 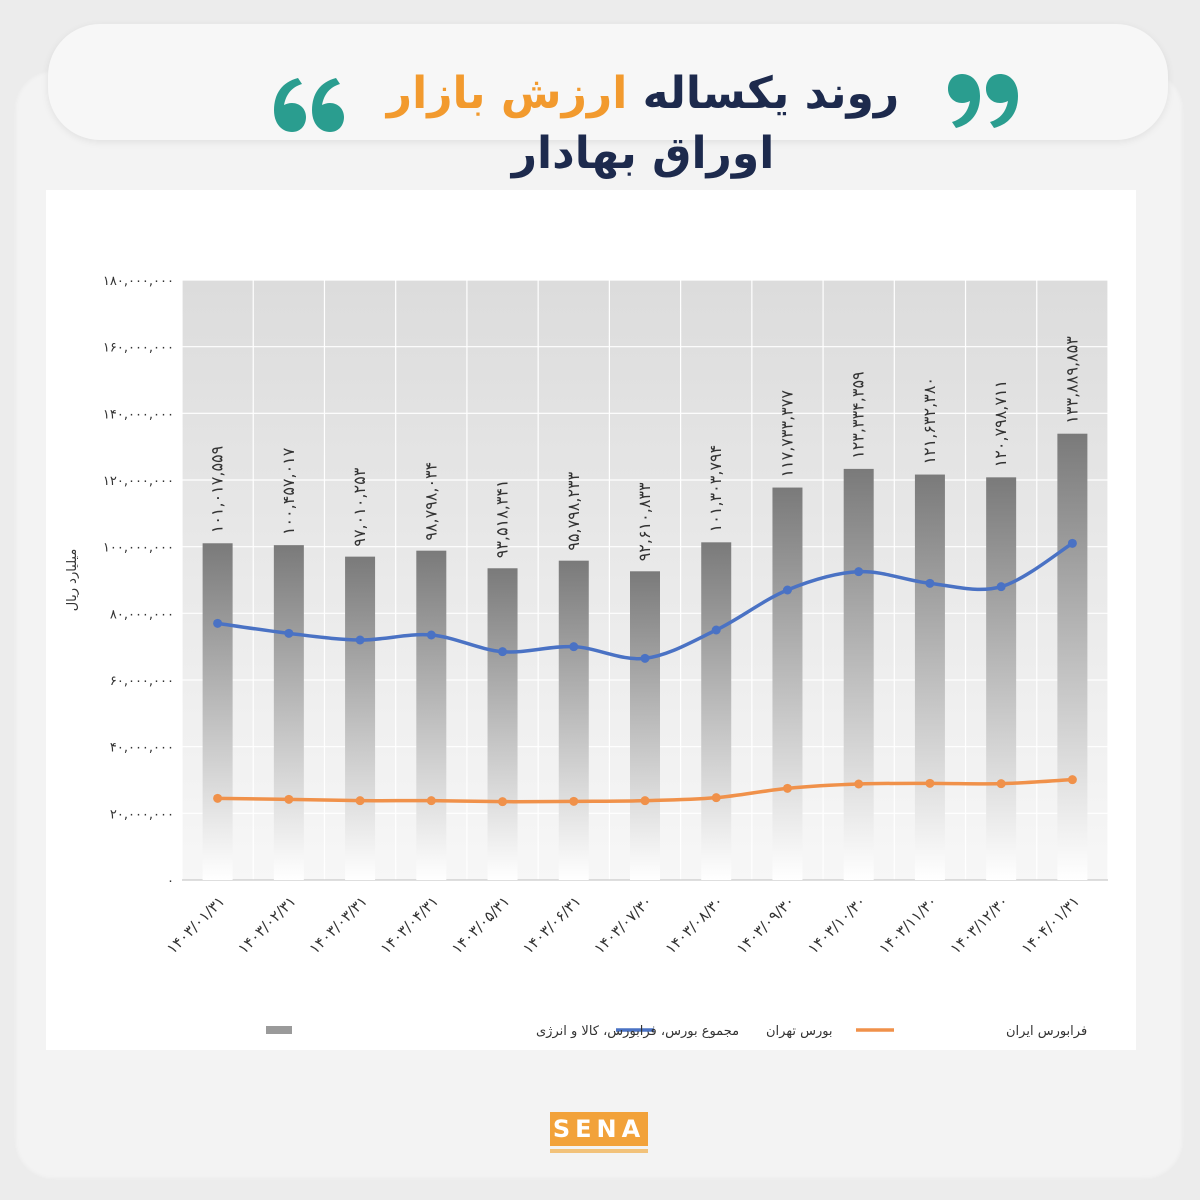 What do you see at coordinates (643, 153) in the screenshot?
I see `title-part-2: اوراق بهادار` at bounding box center [643, 153].